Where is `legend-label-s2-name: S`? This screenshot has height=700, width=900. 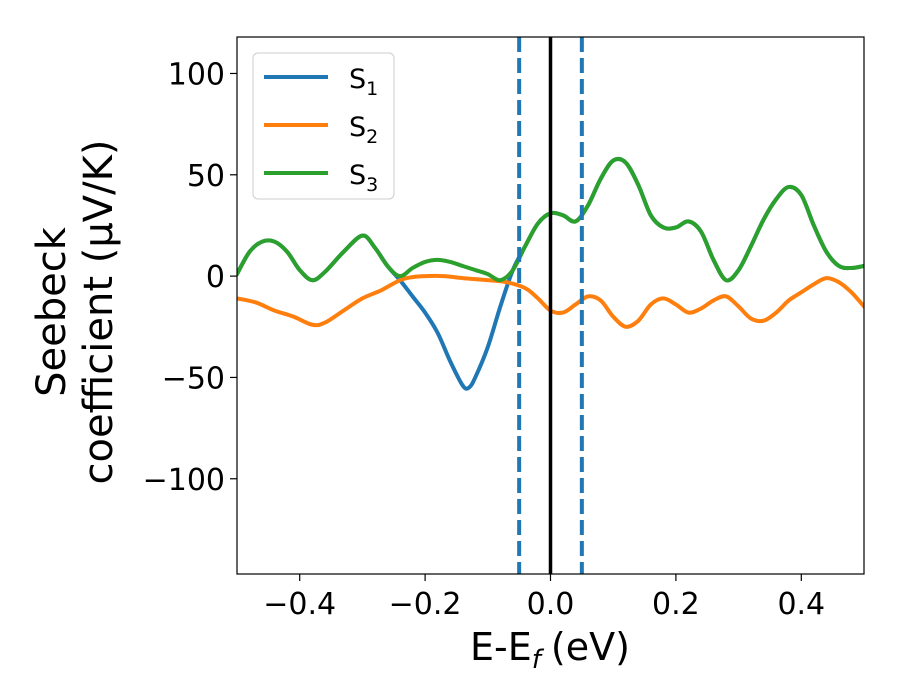
legend-label-s2-name: S is located at coordinates (357, 127).